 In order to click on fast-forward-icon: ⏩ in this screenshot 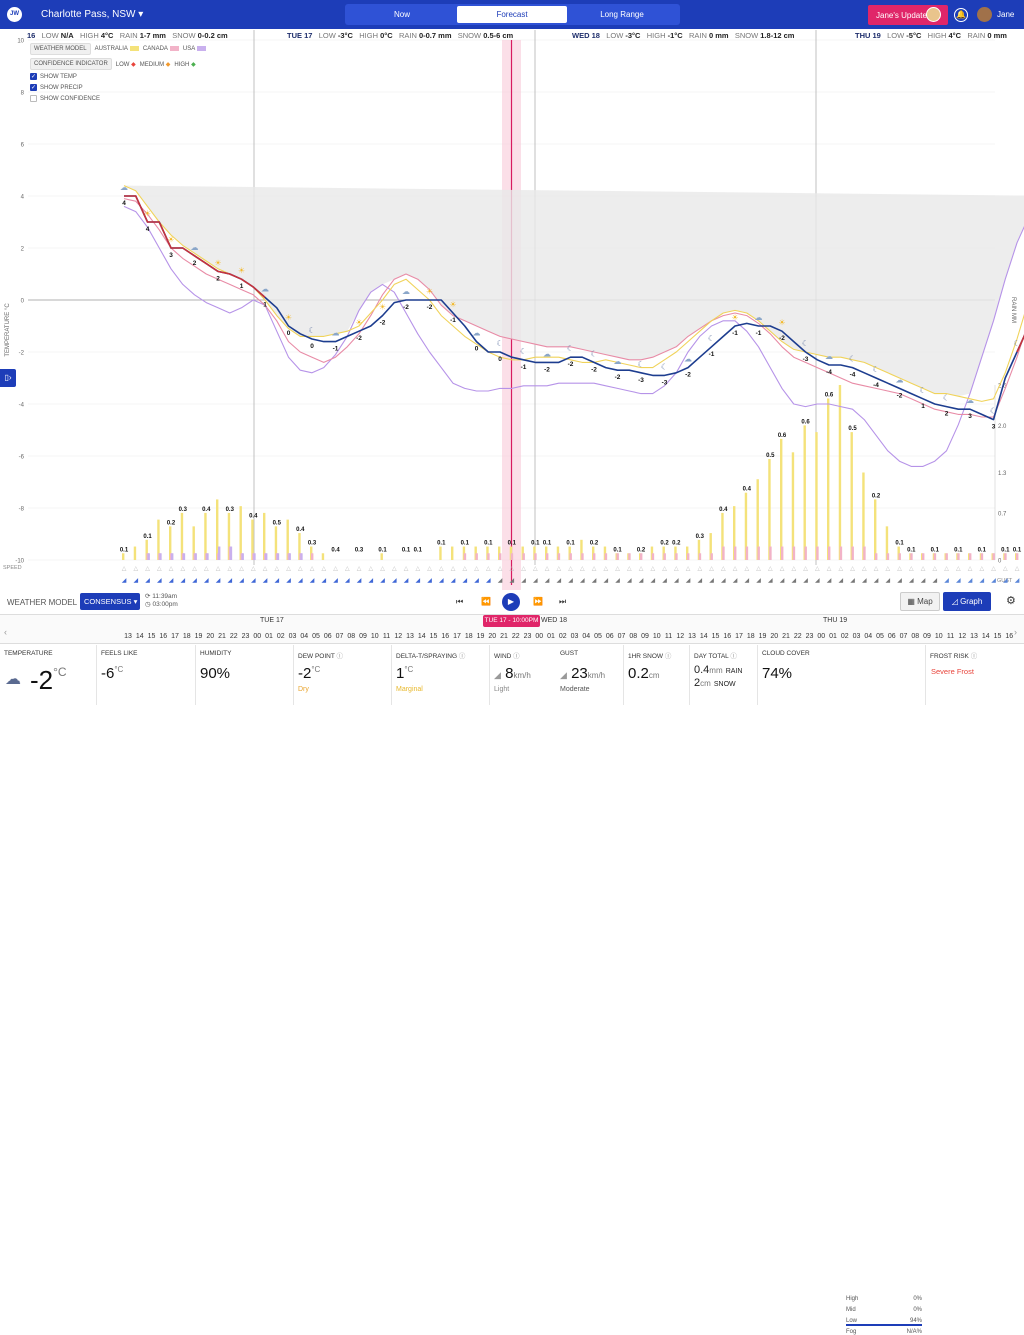, I will do `click(538, 601)`.